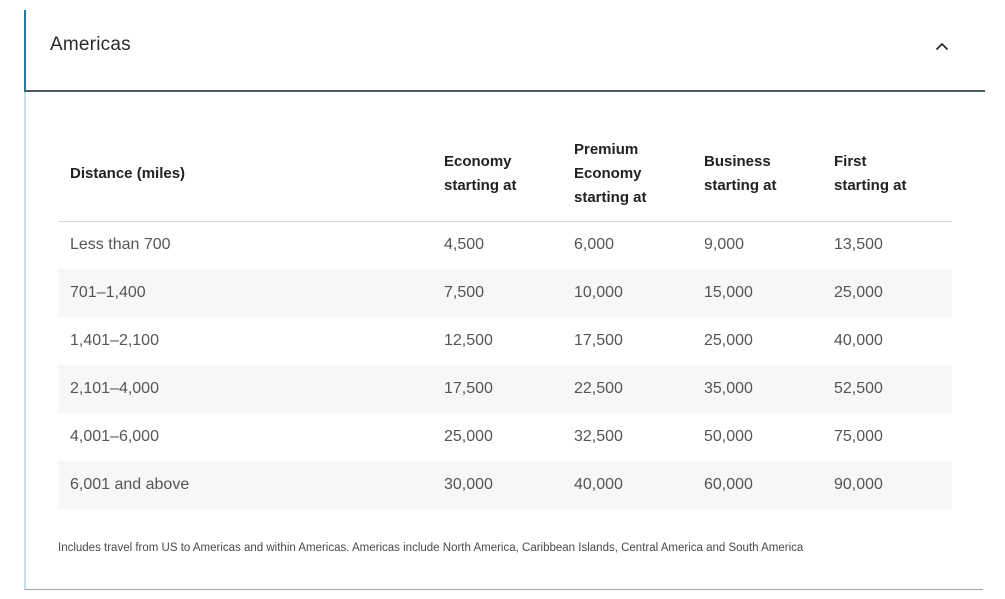 The image size is (1005, 599). I want to click on accordion-title: Americas, so click(90, 44).